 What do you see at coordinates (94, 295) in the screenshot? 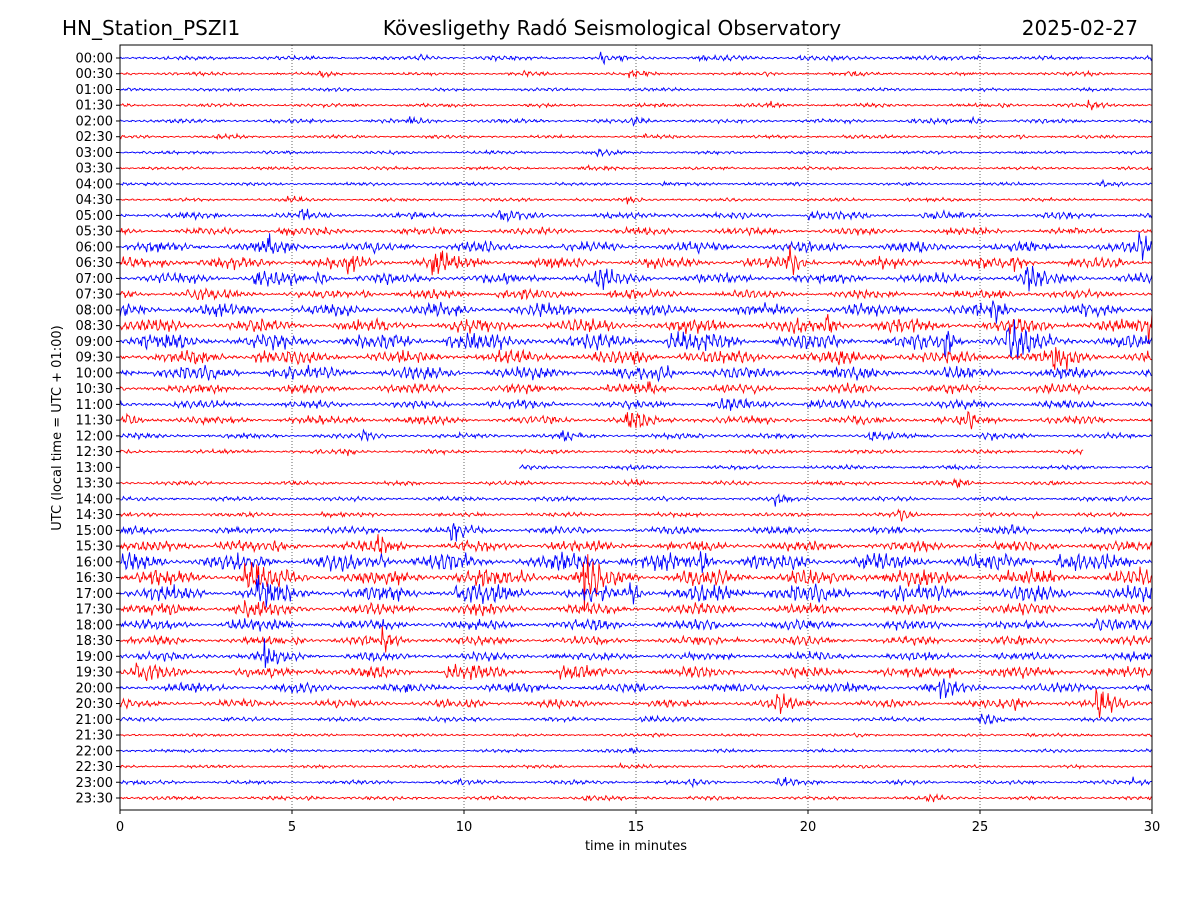
I see `y-tick-label: 07:30` at bounding box center [94, 295].